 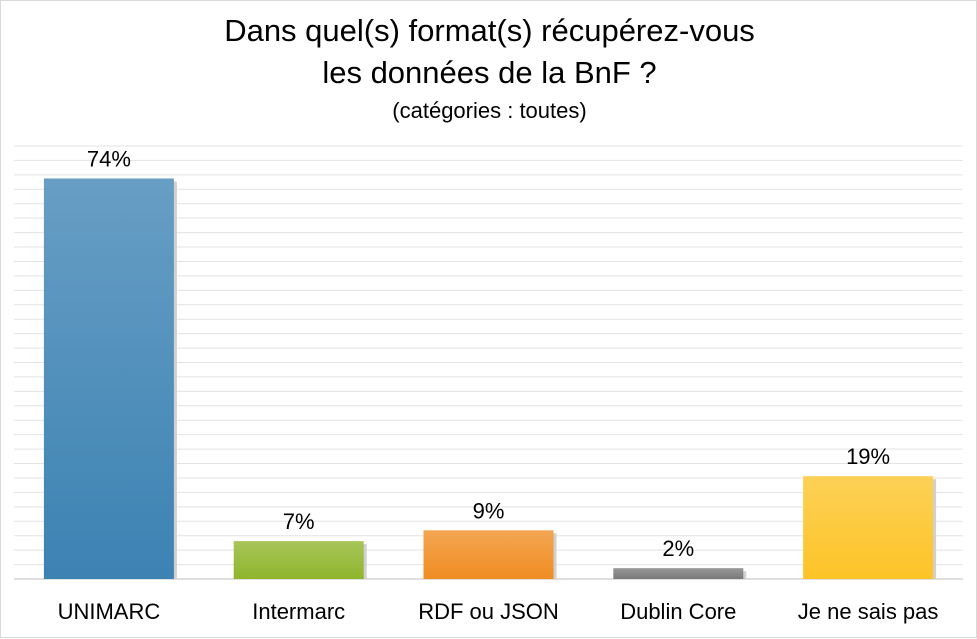 What do you see at coordinates (298, 560) in the screenshot?
I see `bar-intermarc` at bounding box center [298, 560].